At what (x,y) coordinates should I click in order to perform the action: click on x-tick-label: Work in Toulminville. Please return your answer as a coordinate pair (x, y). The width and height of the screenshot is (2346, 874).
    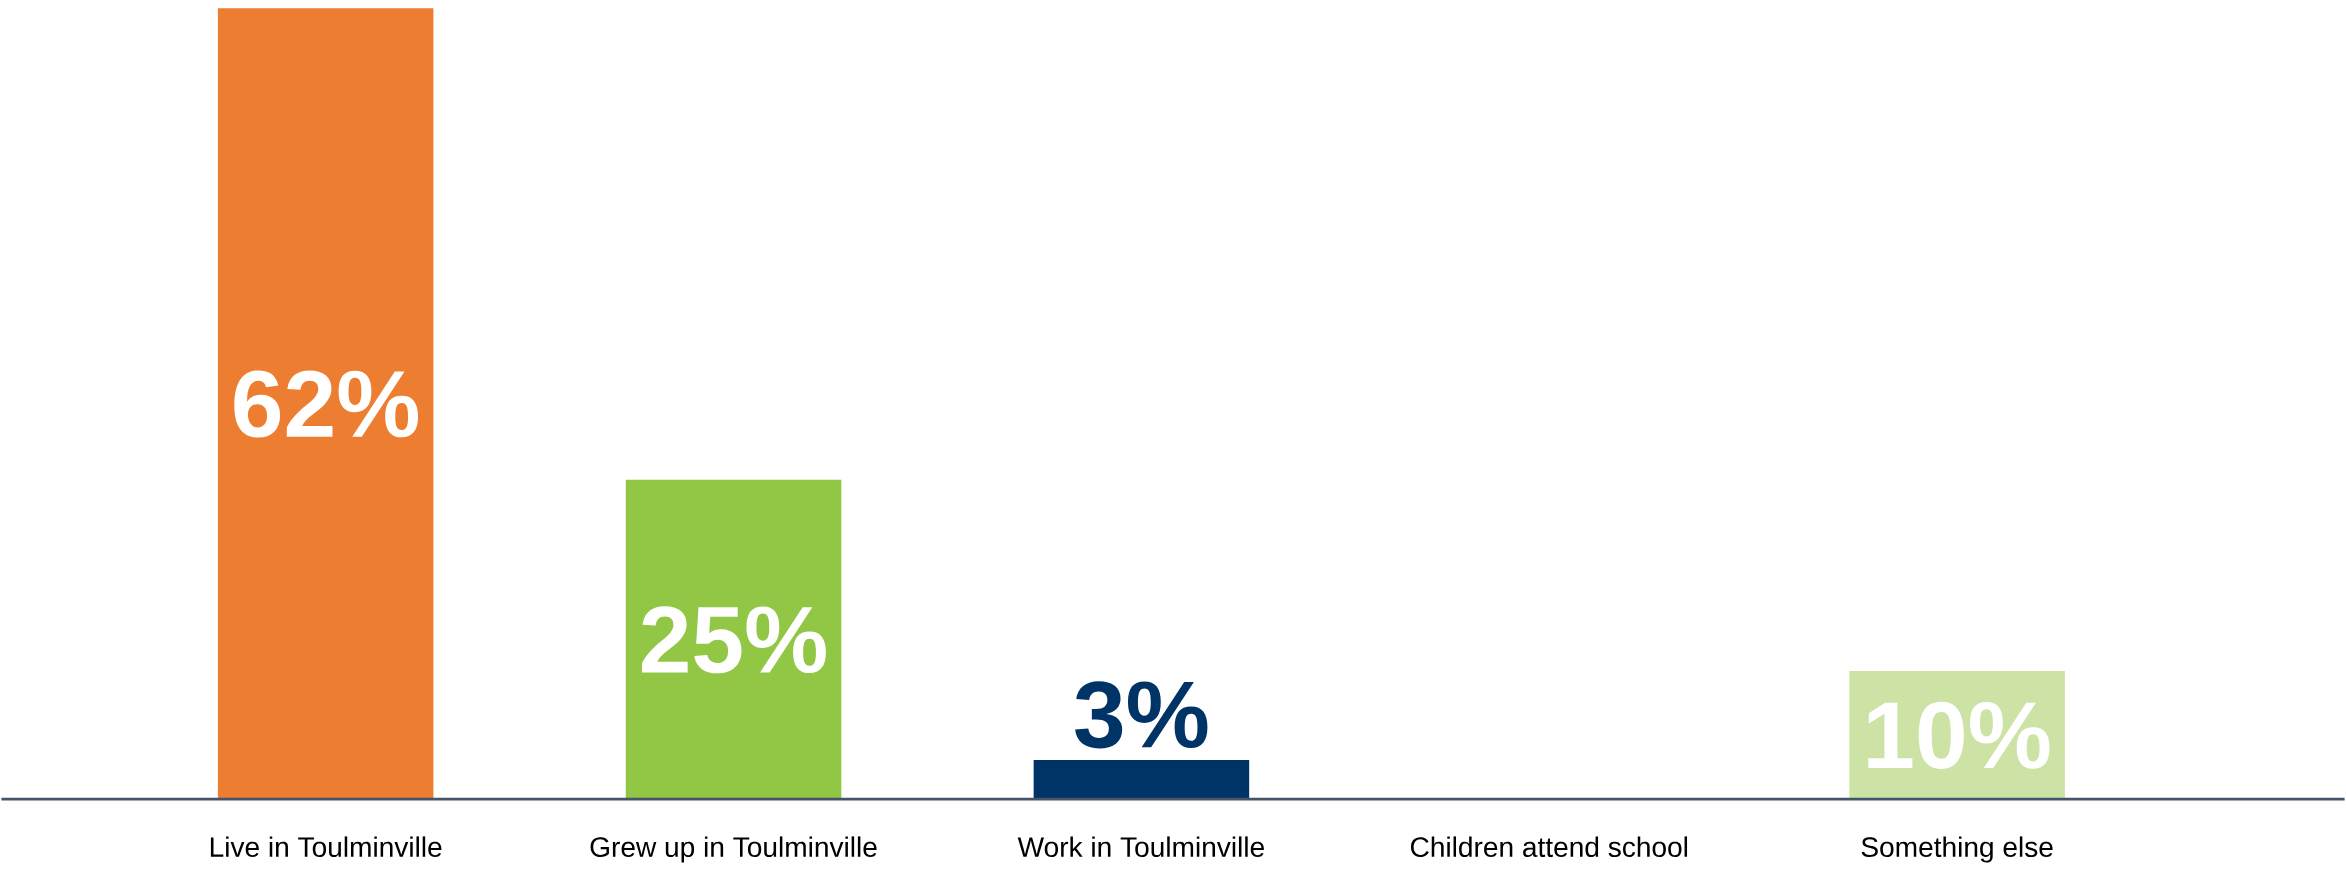
    Looking at the image, I should click on (1140, 846).